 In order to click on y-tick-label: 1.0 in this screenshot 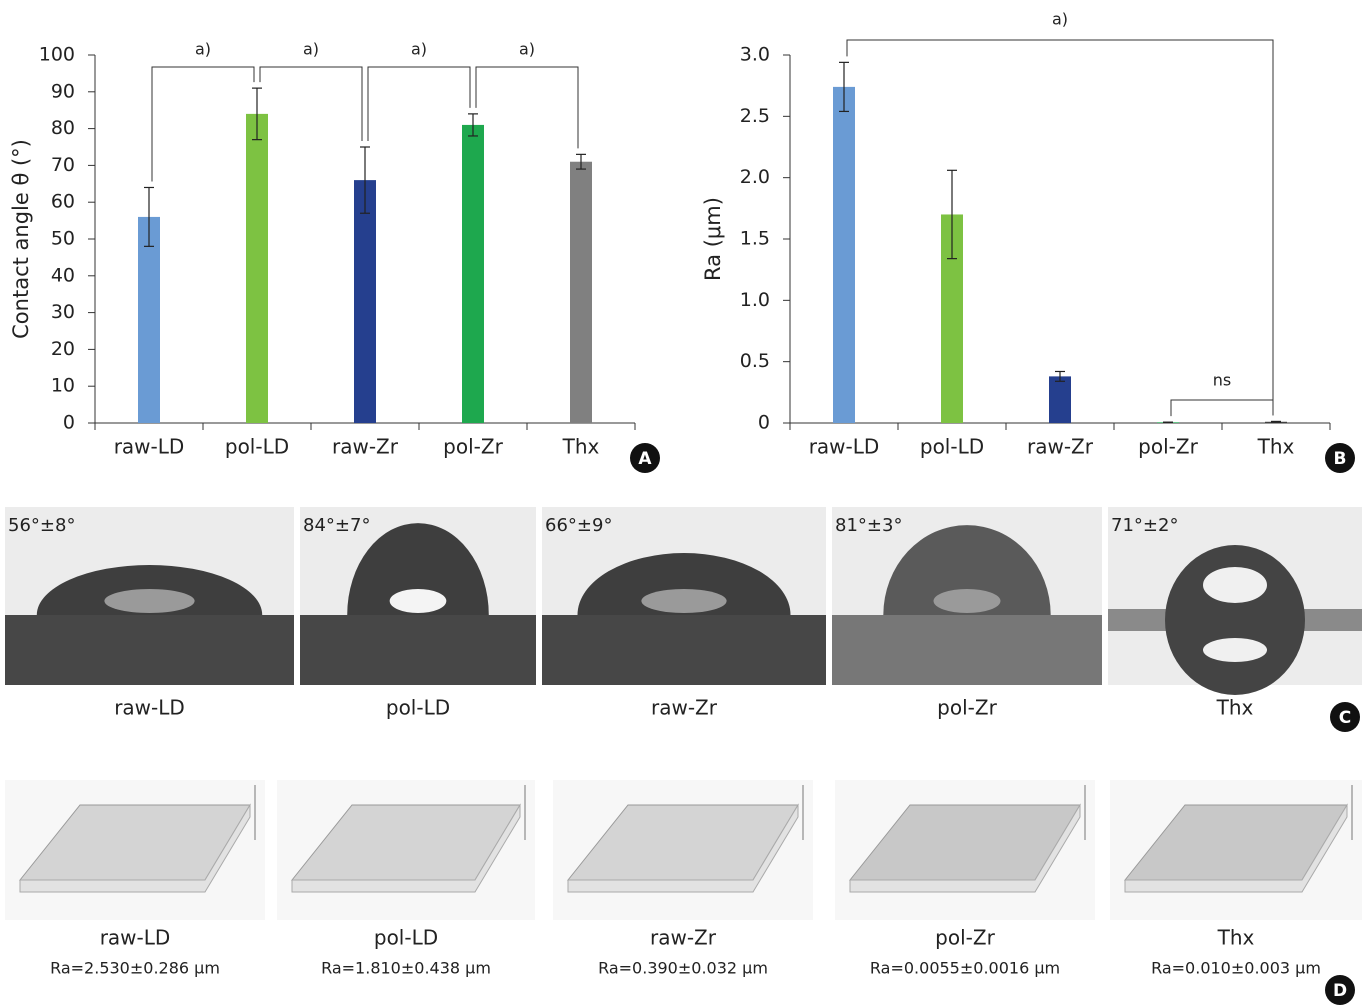, I will do `click(755, 300)`.